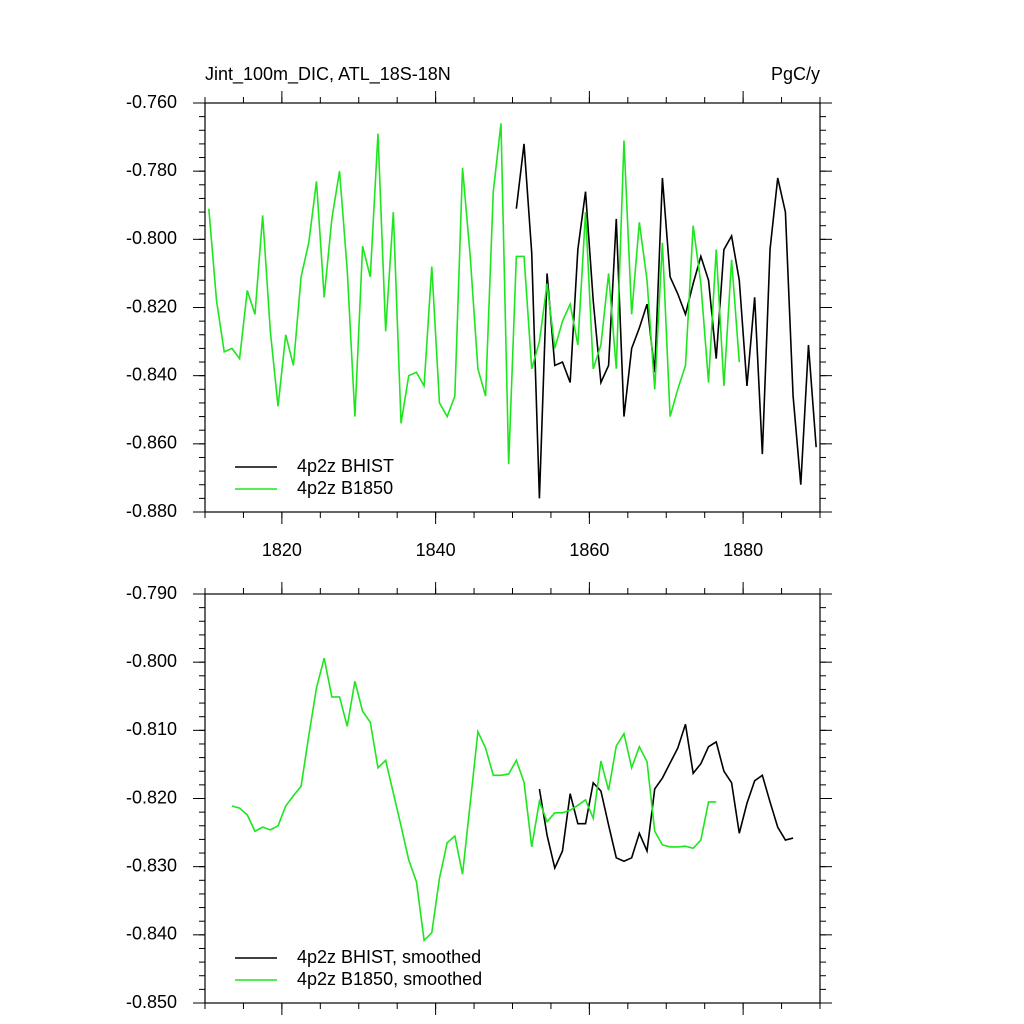 This screenshot has width=1024, height=1024. What do you see at coordinates (151, 865) in the screenshot?
I see `y-tick-label: -0.830` at bounding box center [151, 865].